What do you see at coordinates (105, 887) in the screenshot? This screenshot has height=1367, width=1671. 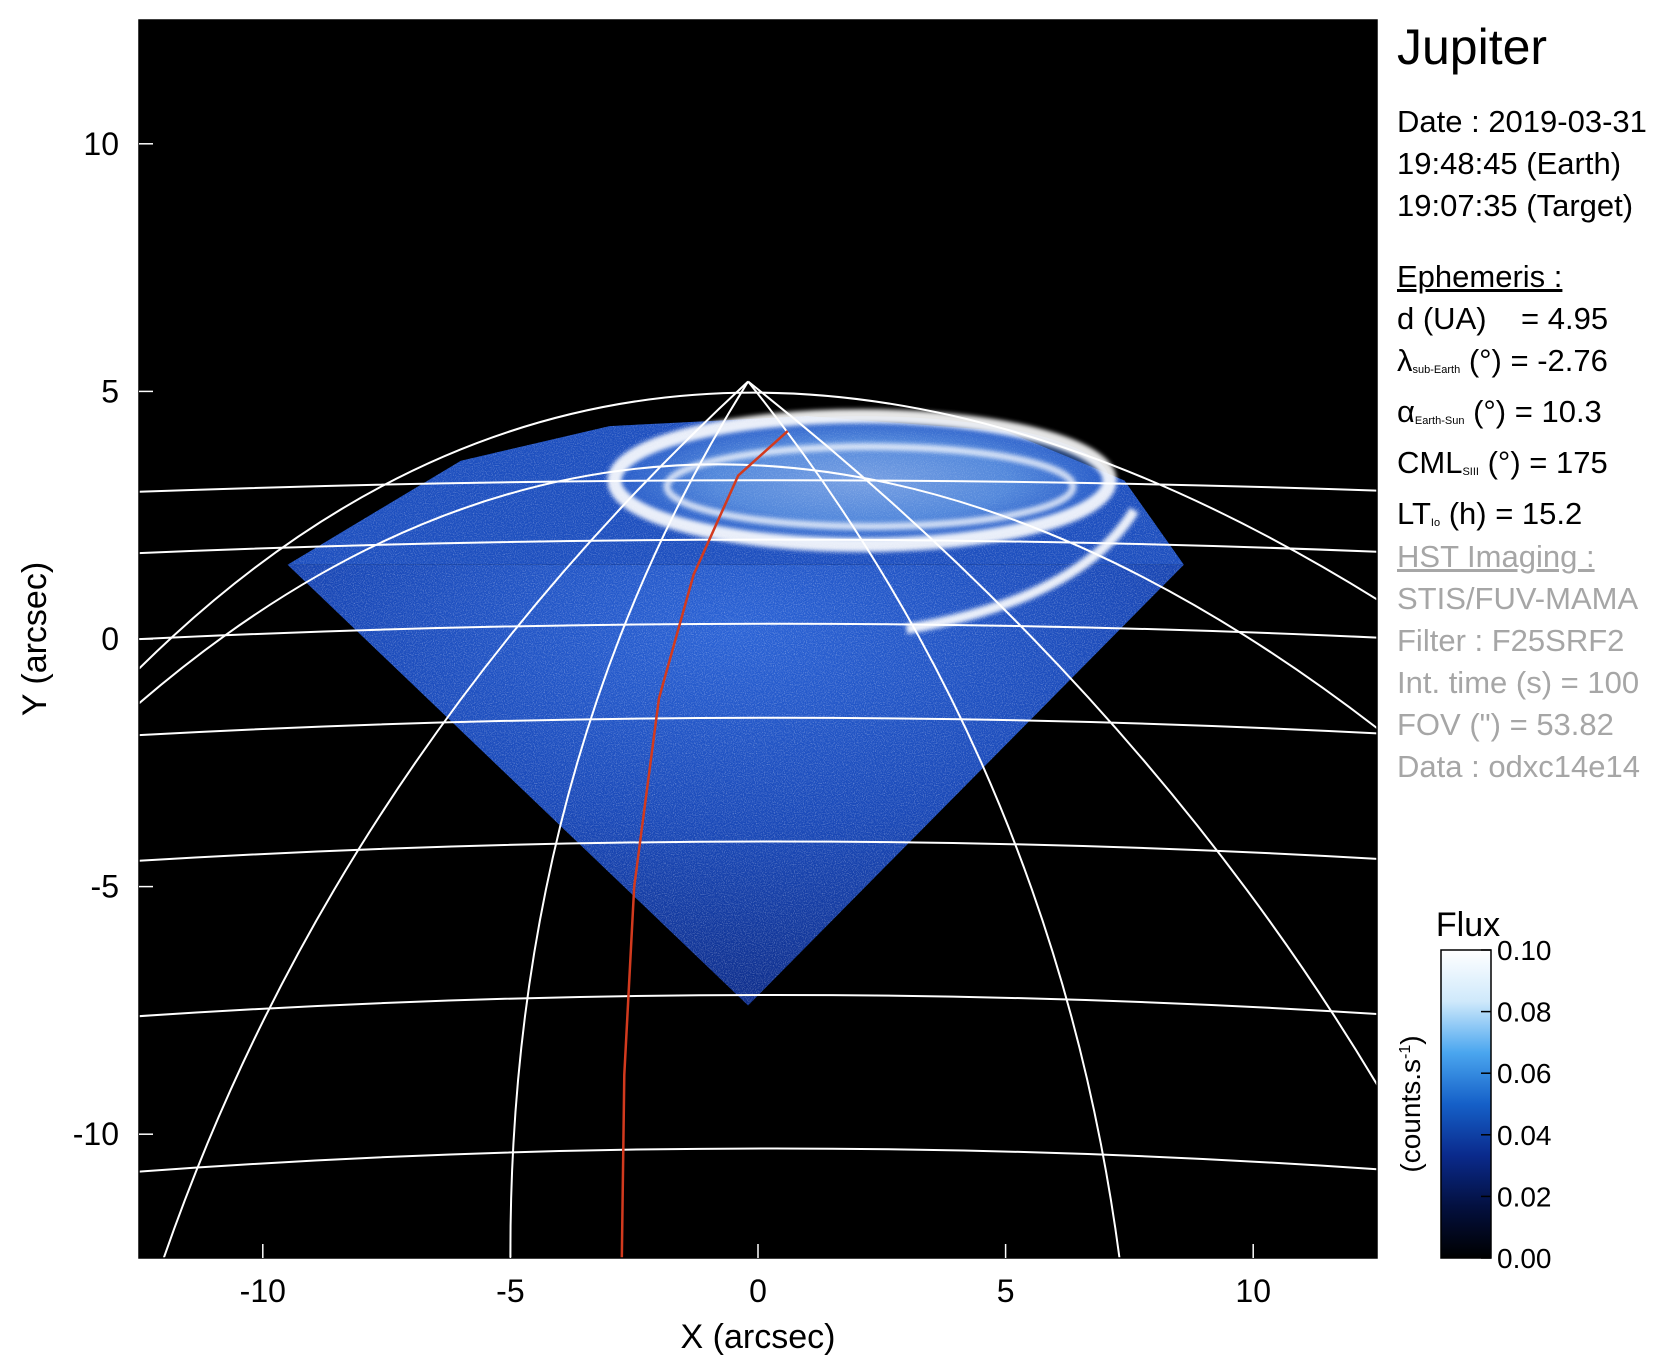 I see `y-tick-label: -5` at bounding box center [105, 887].